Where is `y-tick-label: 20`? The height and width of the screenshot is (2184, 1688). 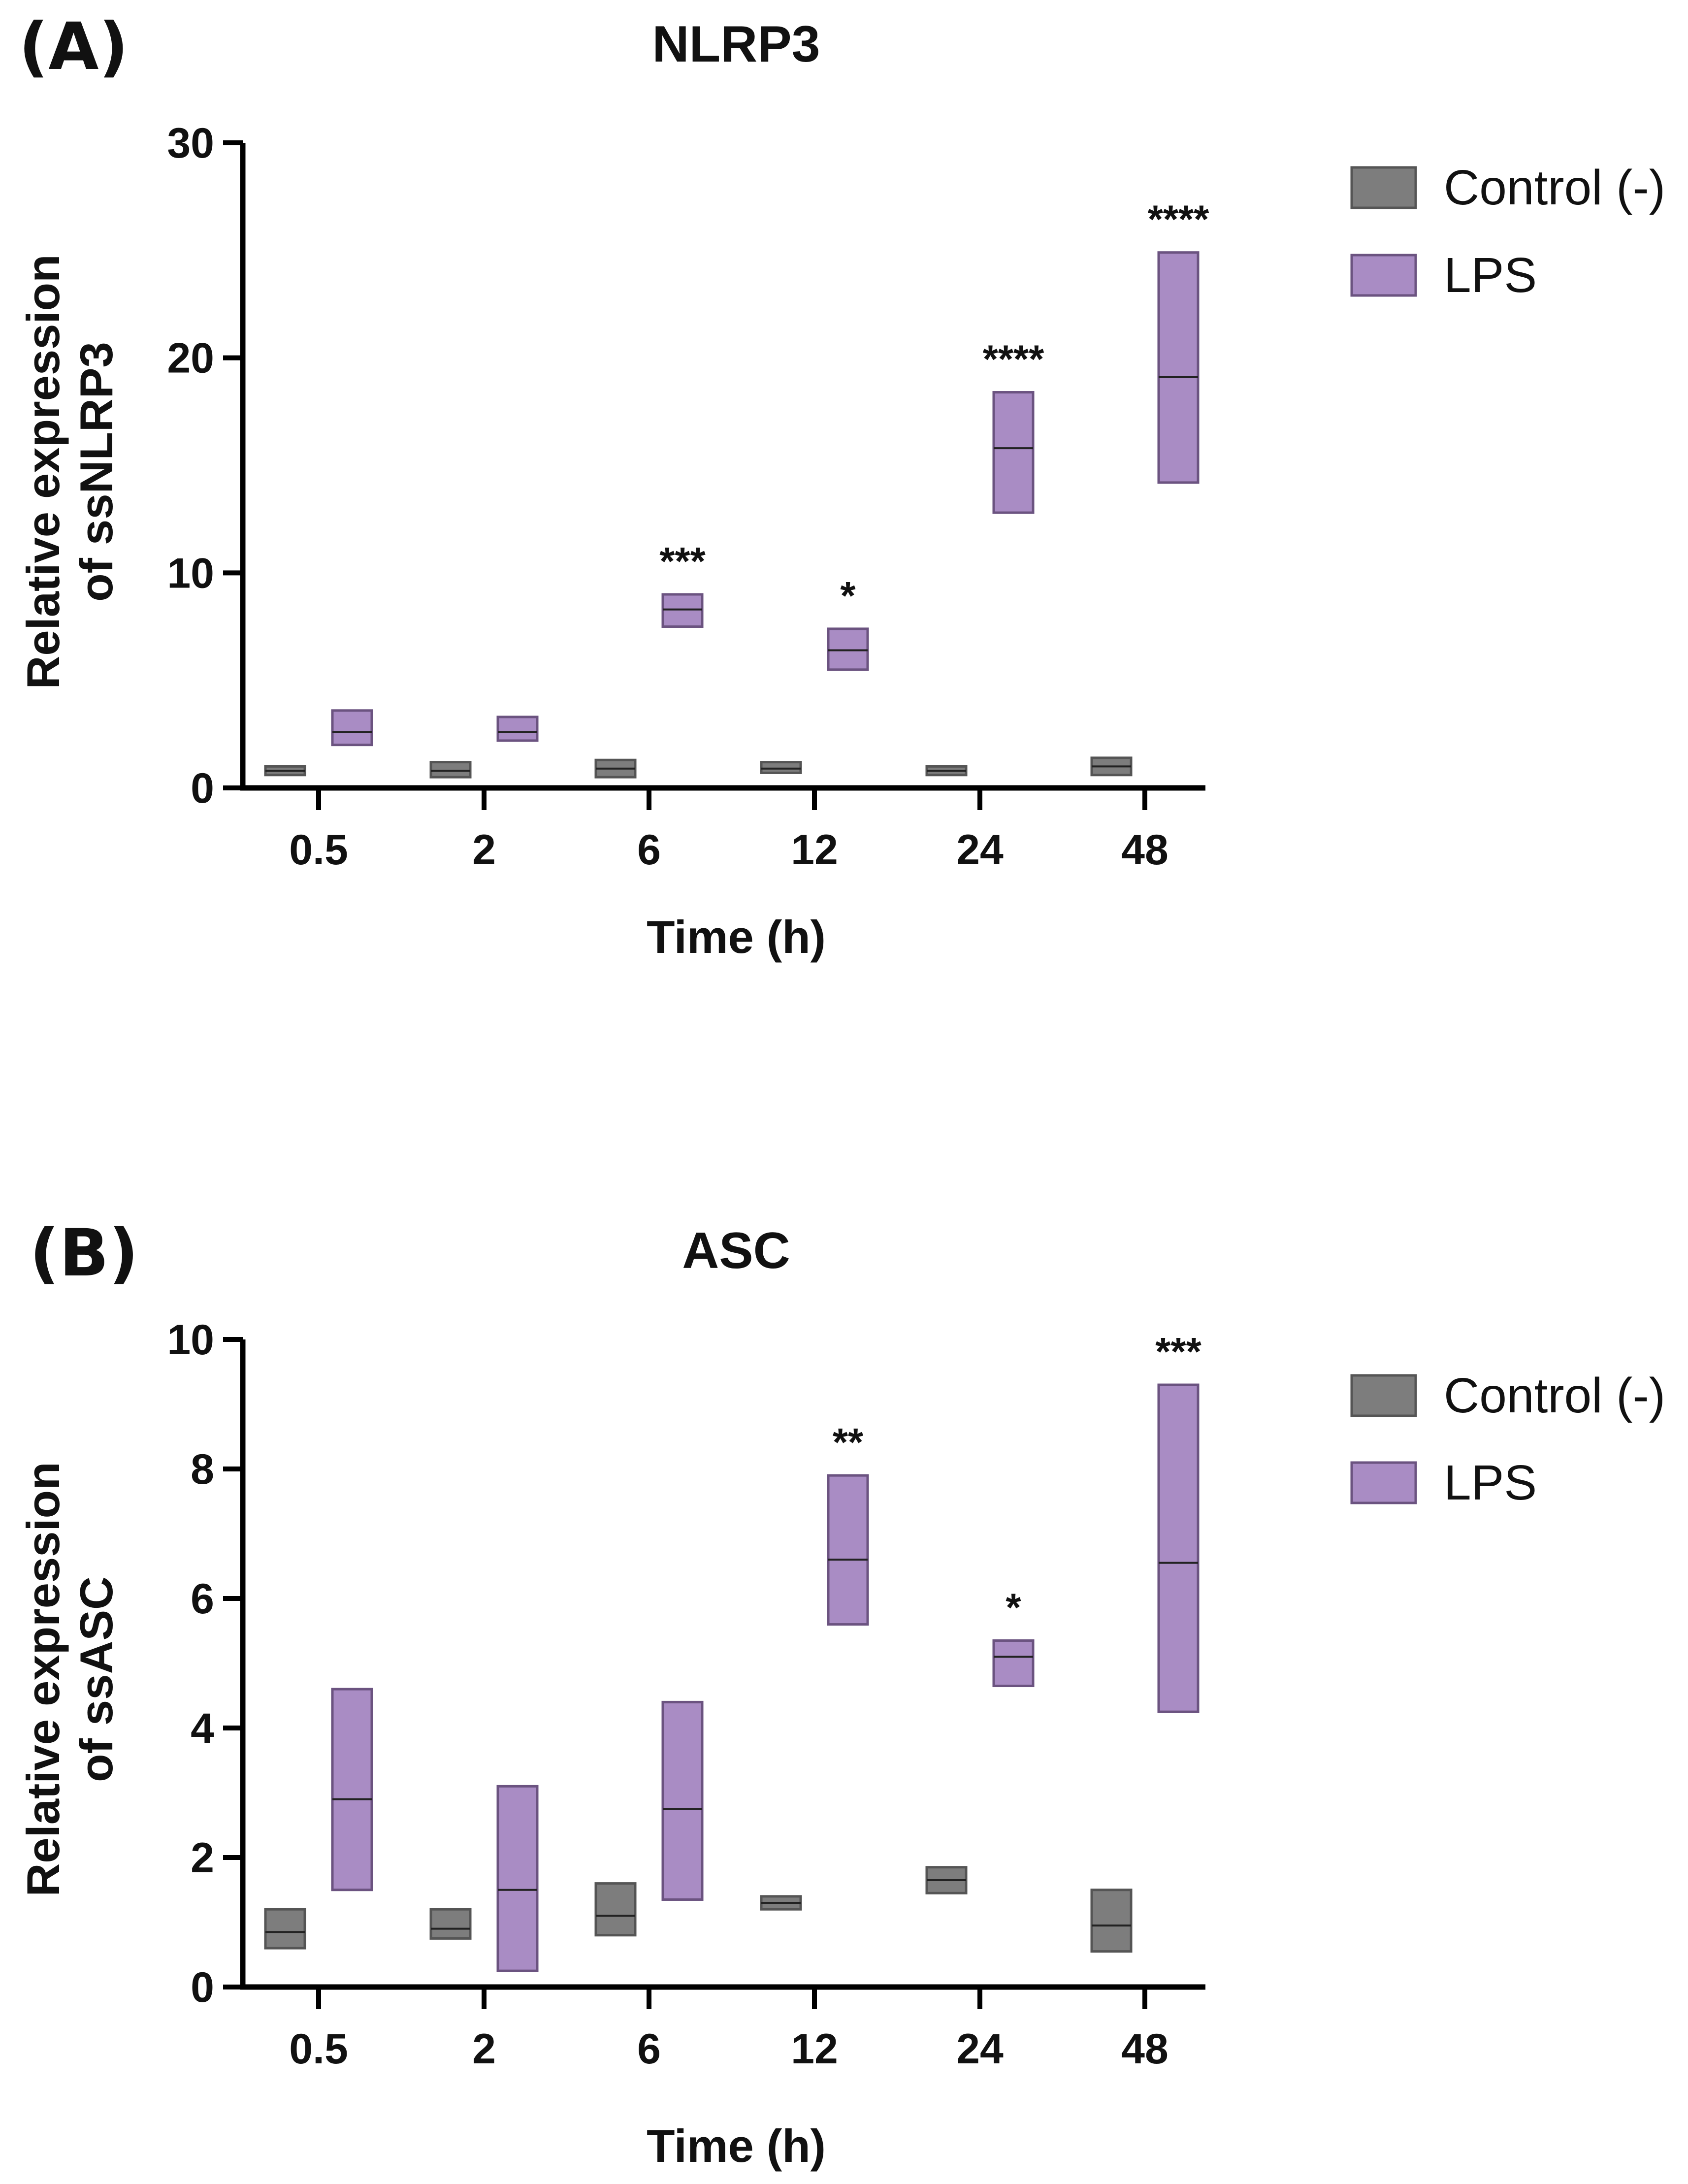
y-tick-label: 20 is located at coordinates (191, 358).